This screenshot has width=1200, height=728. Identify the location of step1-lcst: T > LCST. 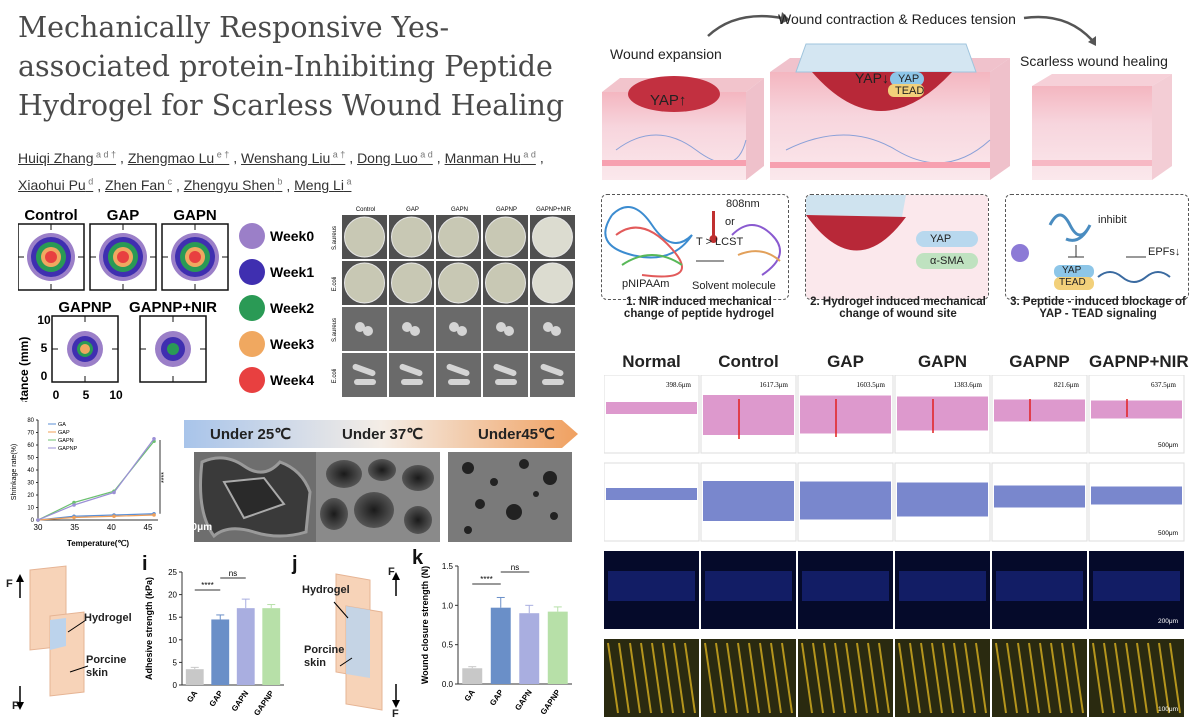
(720, 242).